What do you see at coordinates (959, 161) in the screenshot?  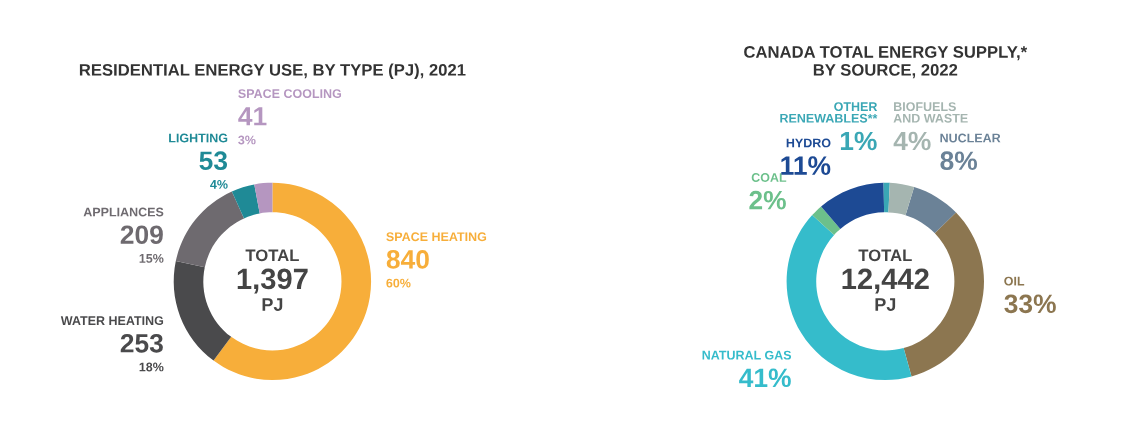 I see `data-label: 8%` at bounding box center [959, 161].